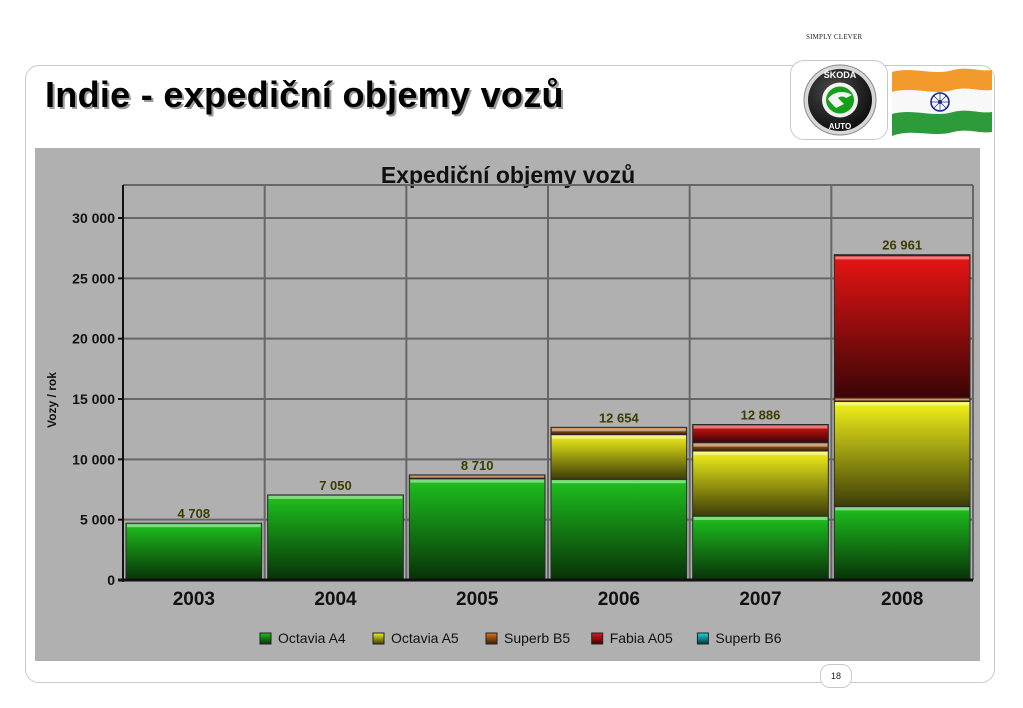 This screenshot has width=1023, height=708. I want to click on legend-swatch-superb-b6, so click(702, 638).